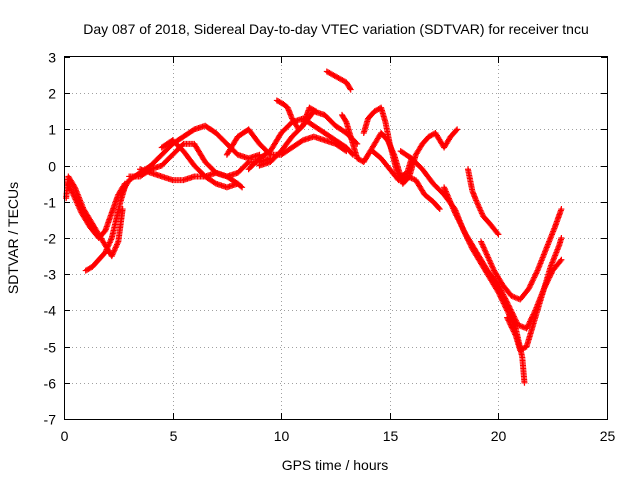 The height and width of the screenshot is (480, 640). I want to click on x-axis-label: GPS time / hours, so click(335, 465).